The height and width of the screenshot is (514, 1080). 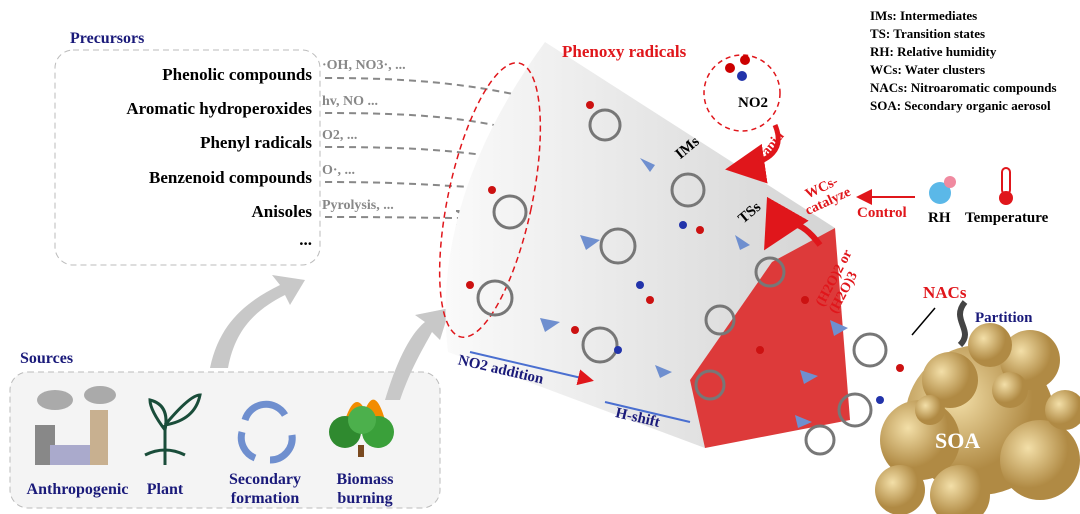 I want to click on no2-label: NO2, so click(x=753, y=103).